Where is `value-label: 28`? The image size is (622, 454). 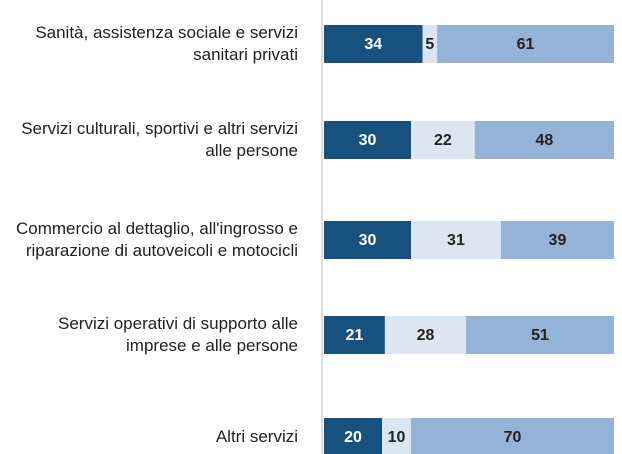 value-label: 28 is located at coordinates (426, 335).